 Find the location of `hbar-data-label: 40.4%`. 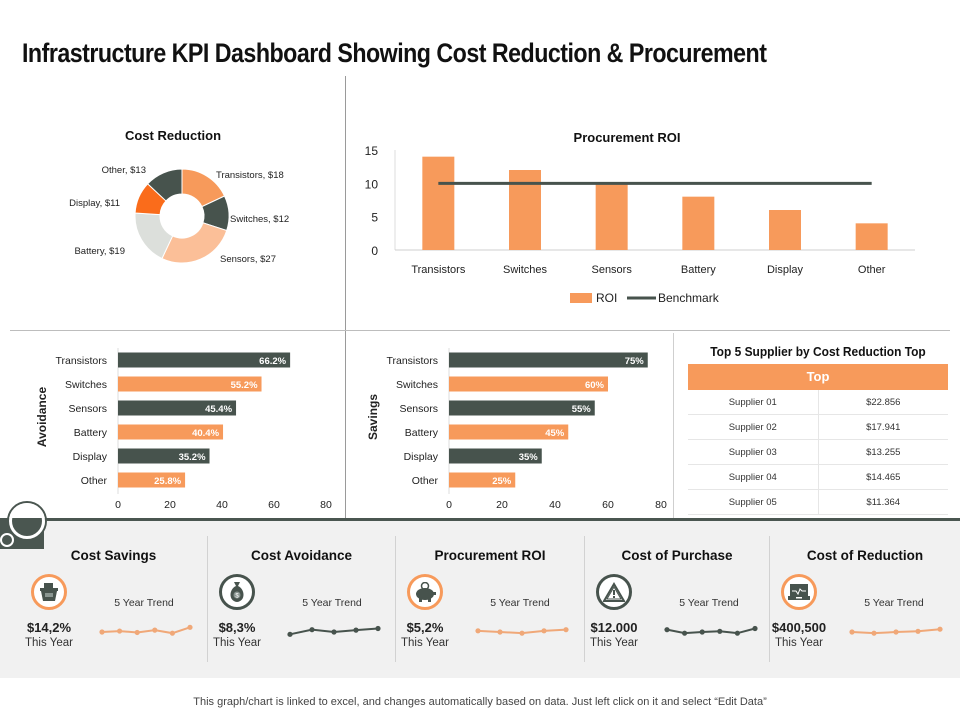

hbar-data-label: 40.4% is located at coordinates (205, 433).